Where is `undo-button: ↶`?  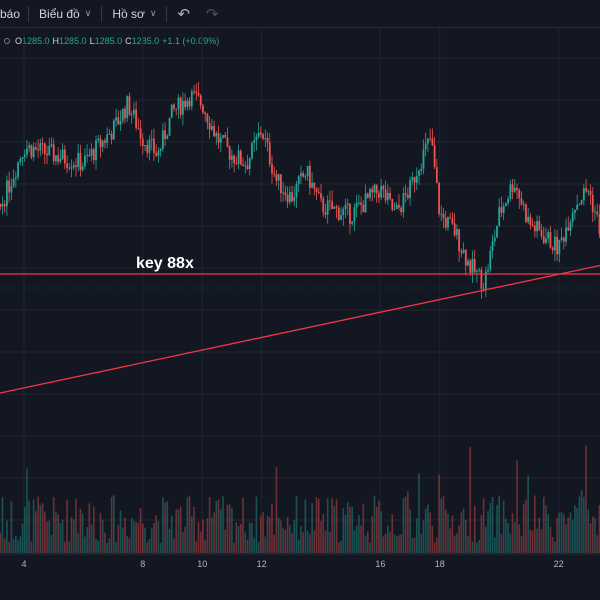 undo-button: ↶ is located at coordinates (183, 14).